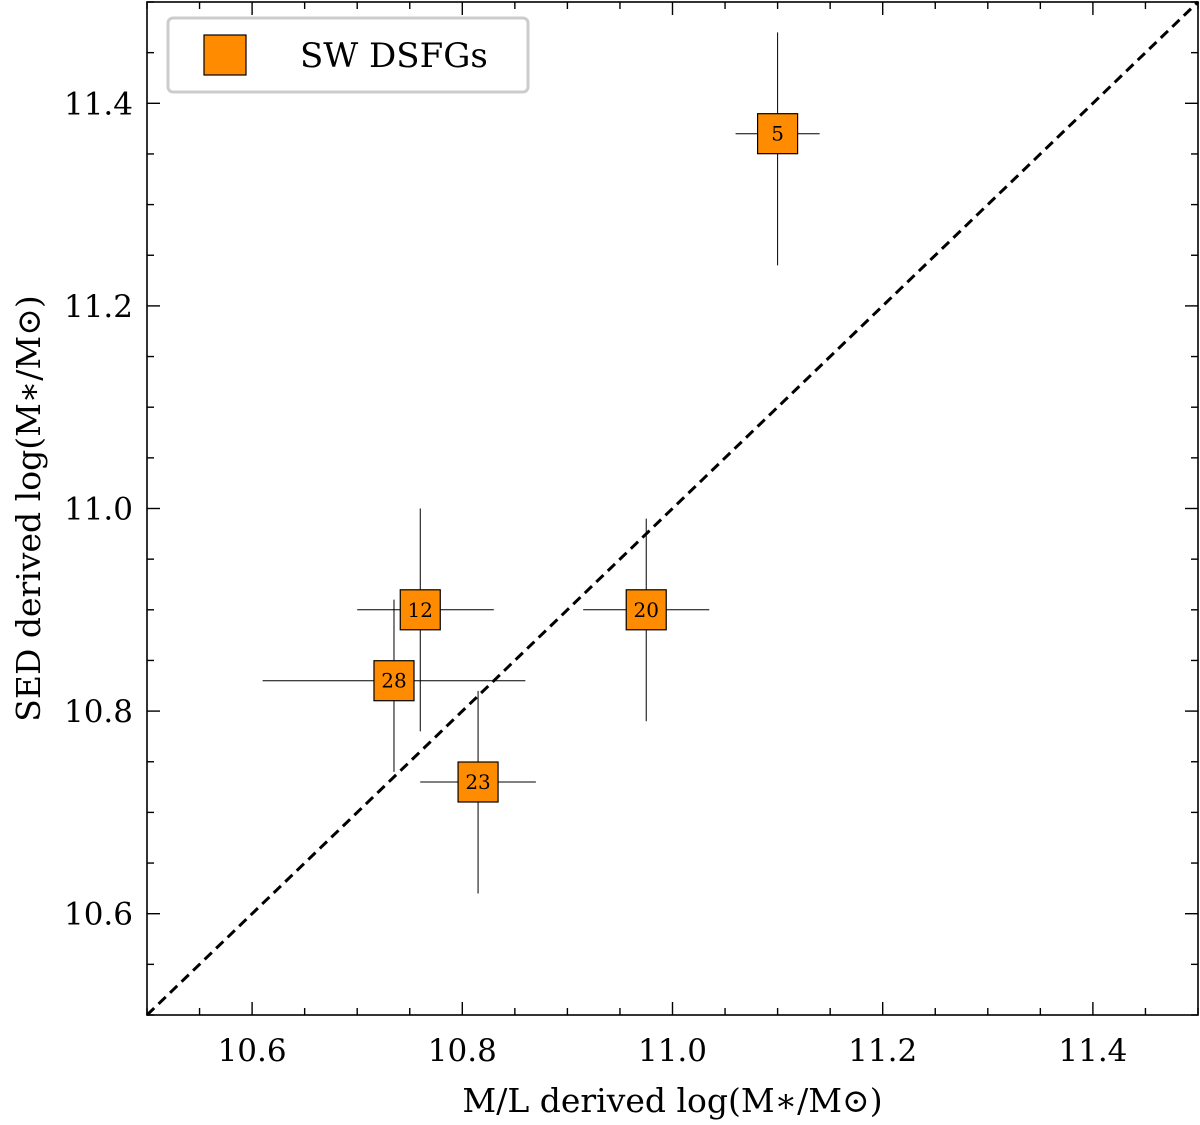  Describe the element at coordinates (98, 915) in the screenshot. I see `y-tick-label: 10.6` at that location.